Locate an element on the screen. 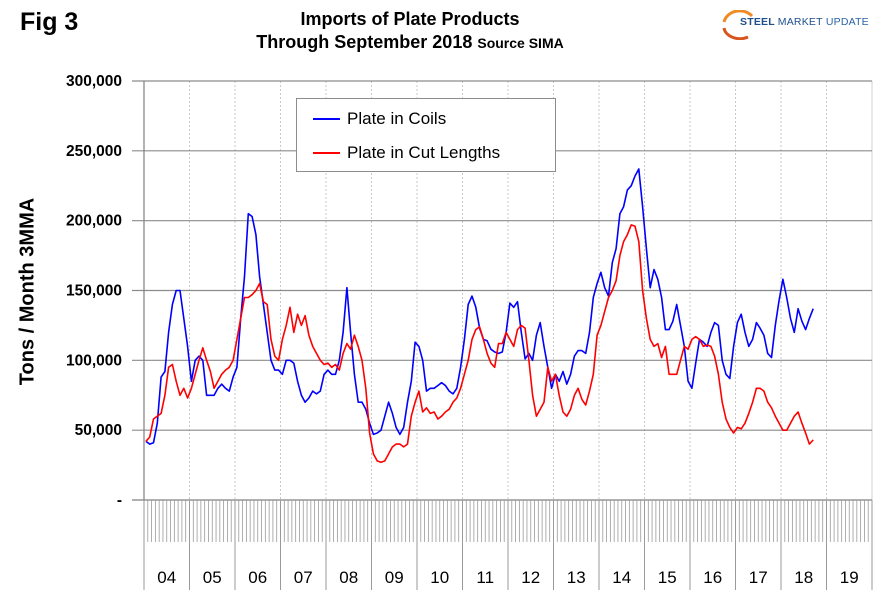 This screenshot has width=880, height=596. x-tick-label: 07 is located at coordinates (303, 577).